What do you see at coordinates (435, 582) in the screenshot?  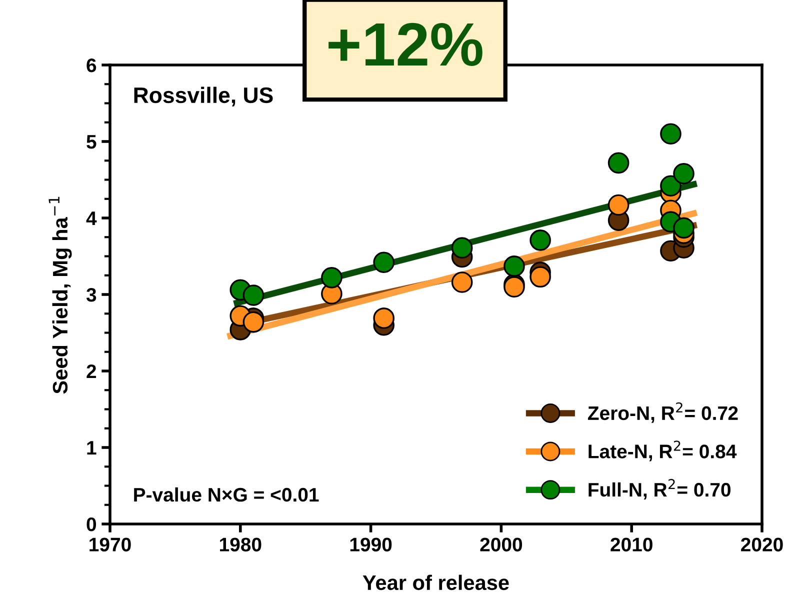 I see `x-axis-title: Year of release` at bounding box center [435, 582].